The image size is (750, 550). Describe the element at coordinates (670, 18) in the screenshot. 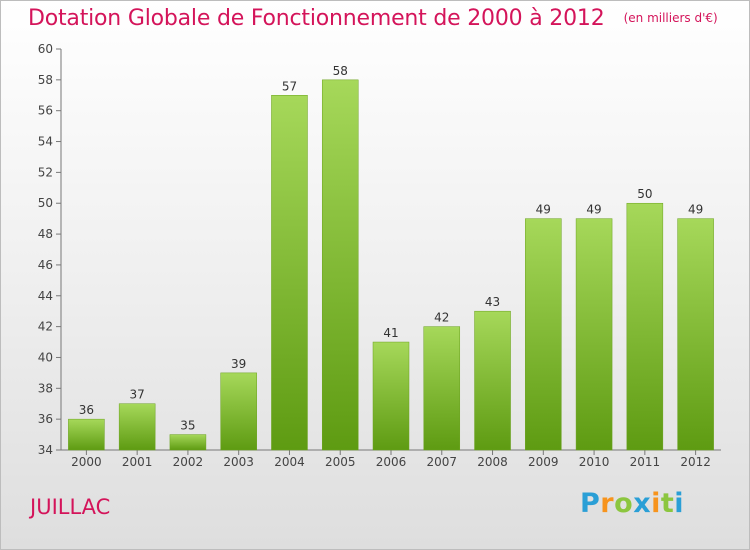

I see `chart-subtitle: (en milliers d'€)` at that location.